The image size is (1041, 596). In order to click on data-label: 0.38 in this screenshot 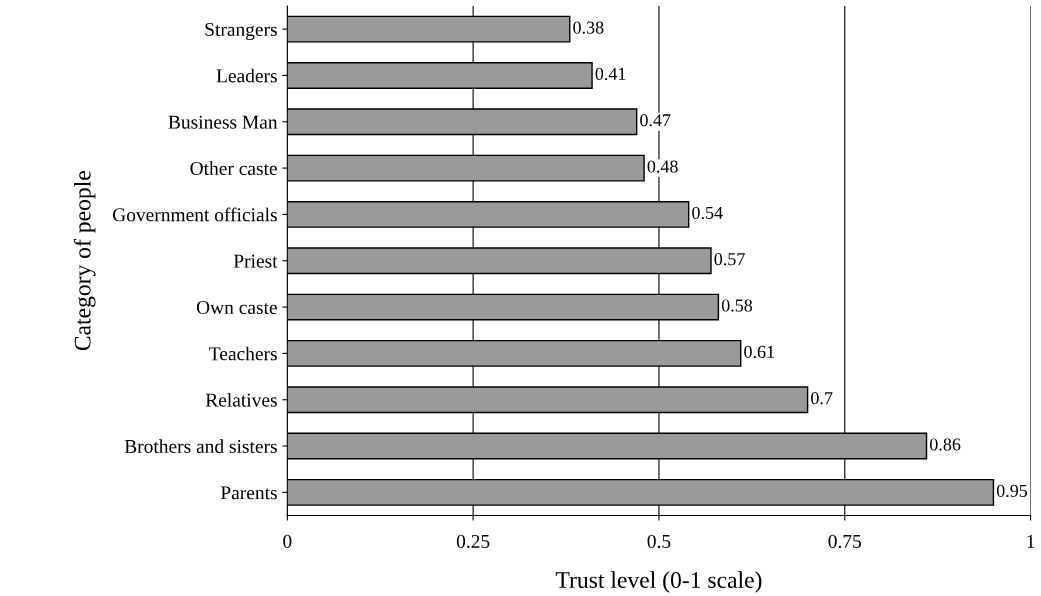, I will do `click(588, 27)`.